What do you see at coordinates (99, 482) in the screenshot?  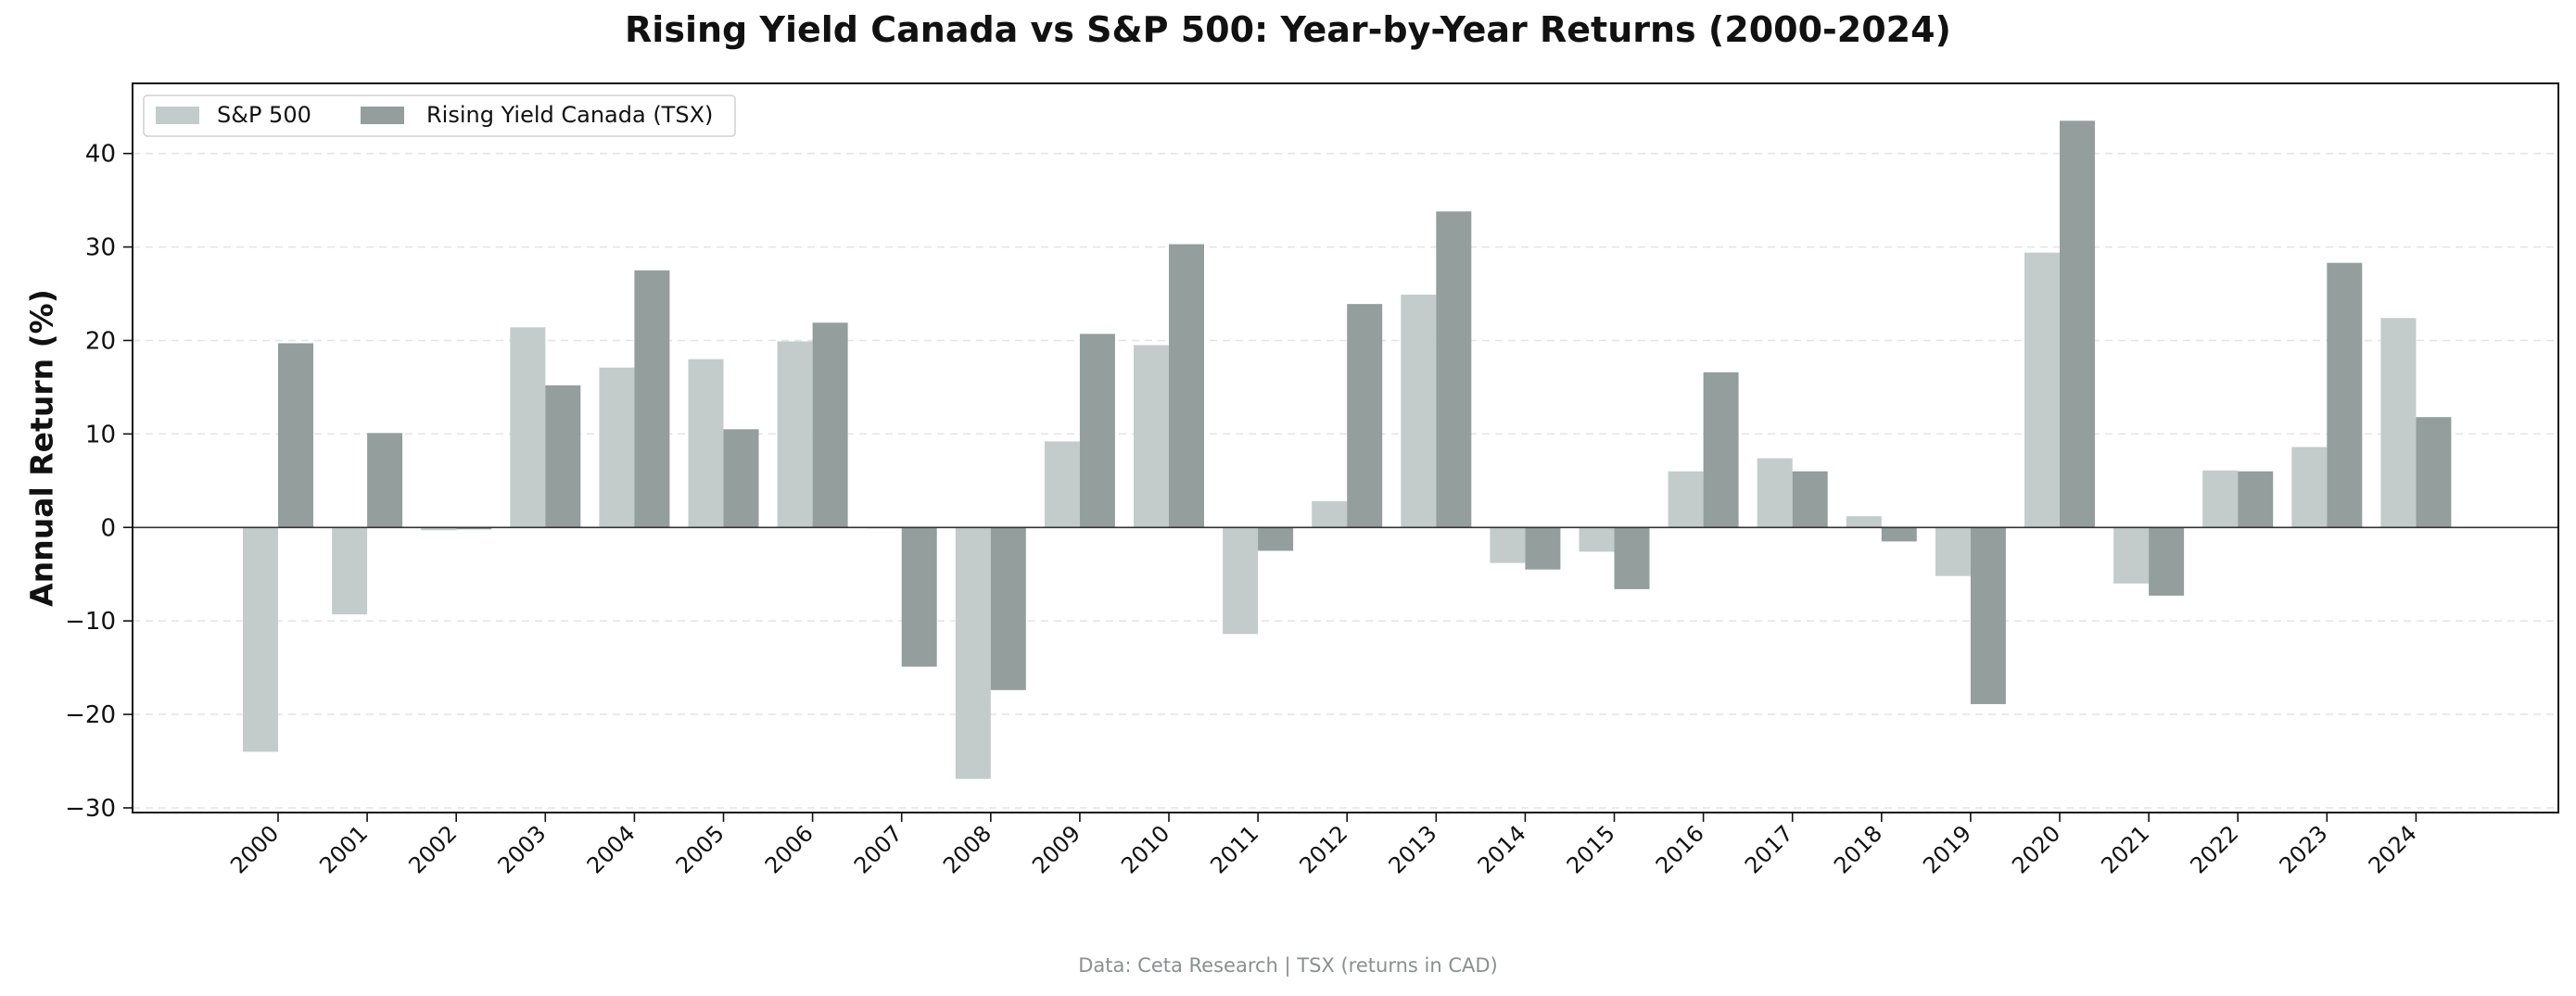 I see `y-axis-ticks: −30 −20 −10 0 10 20 30 40` at bounding box center [99, 482].